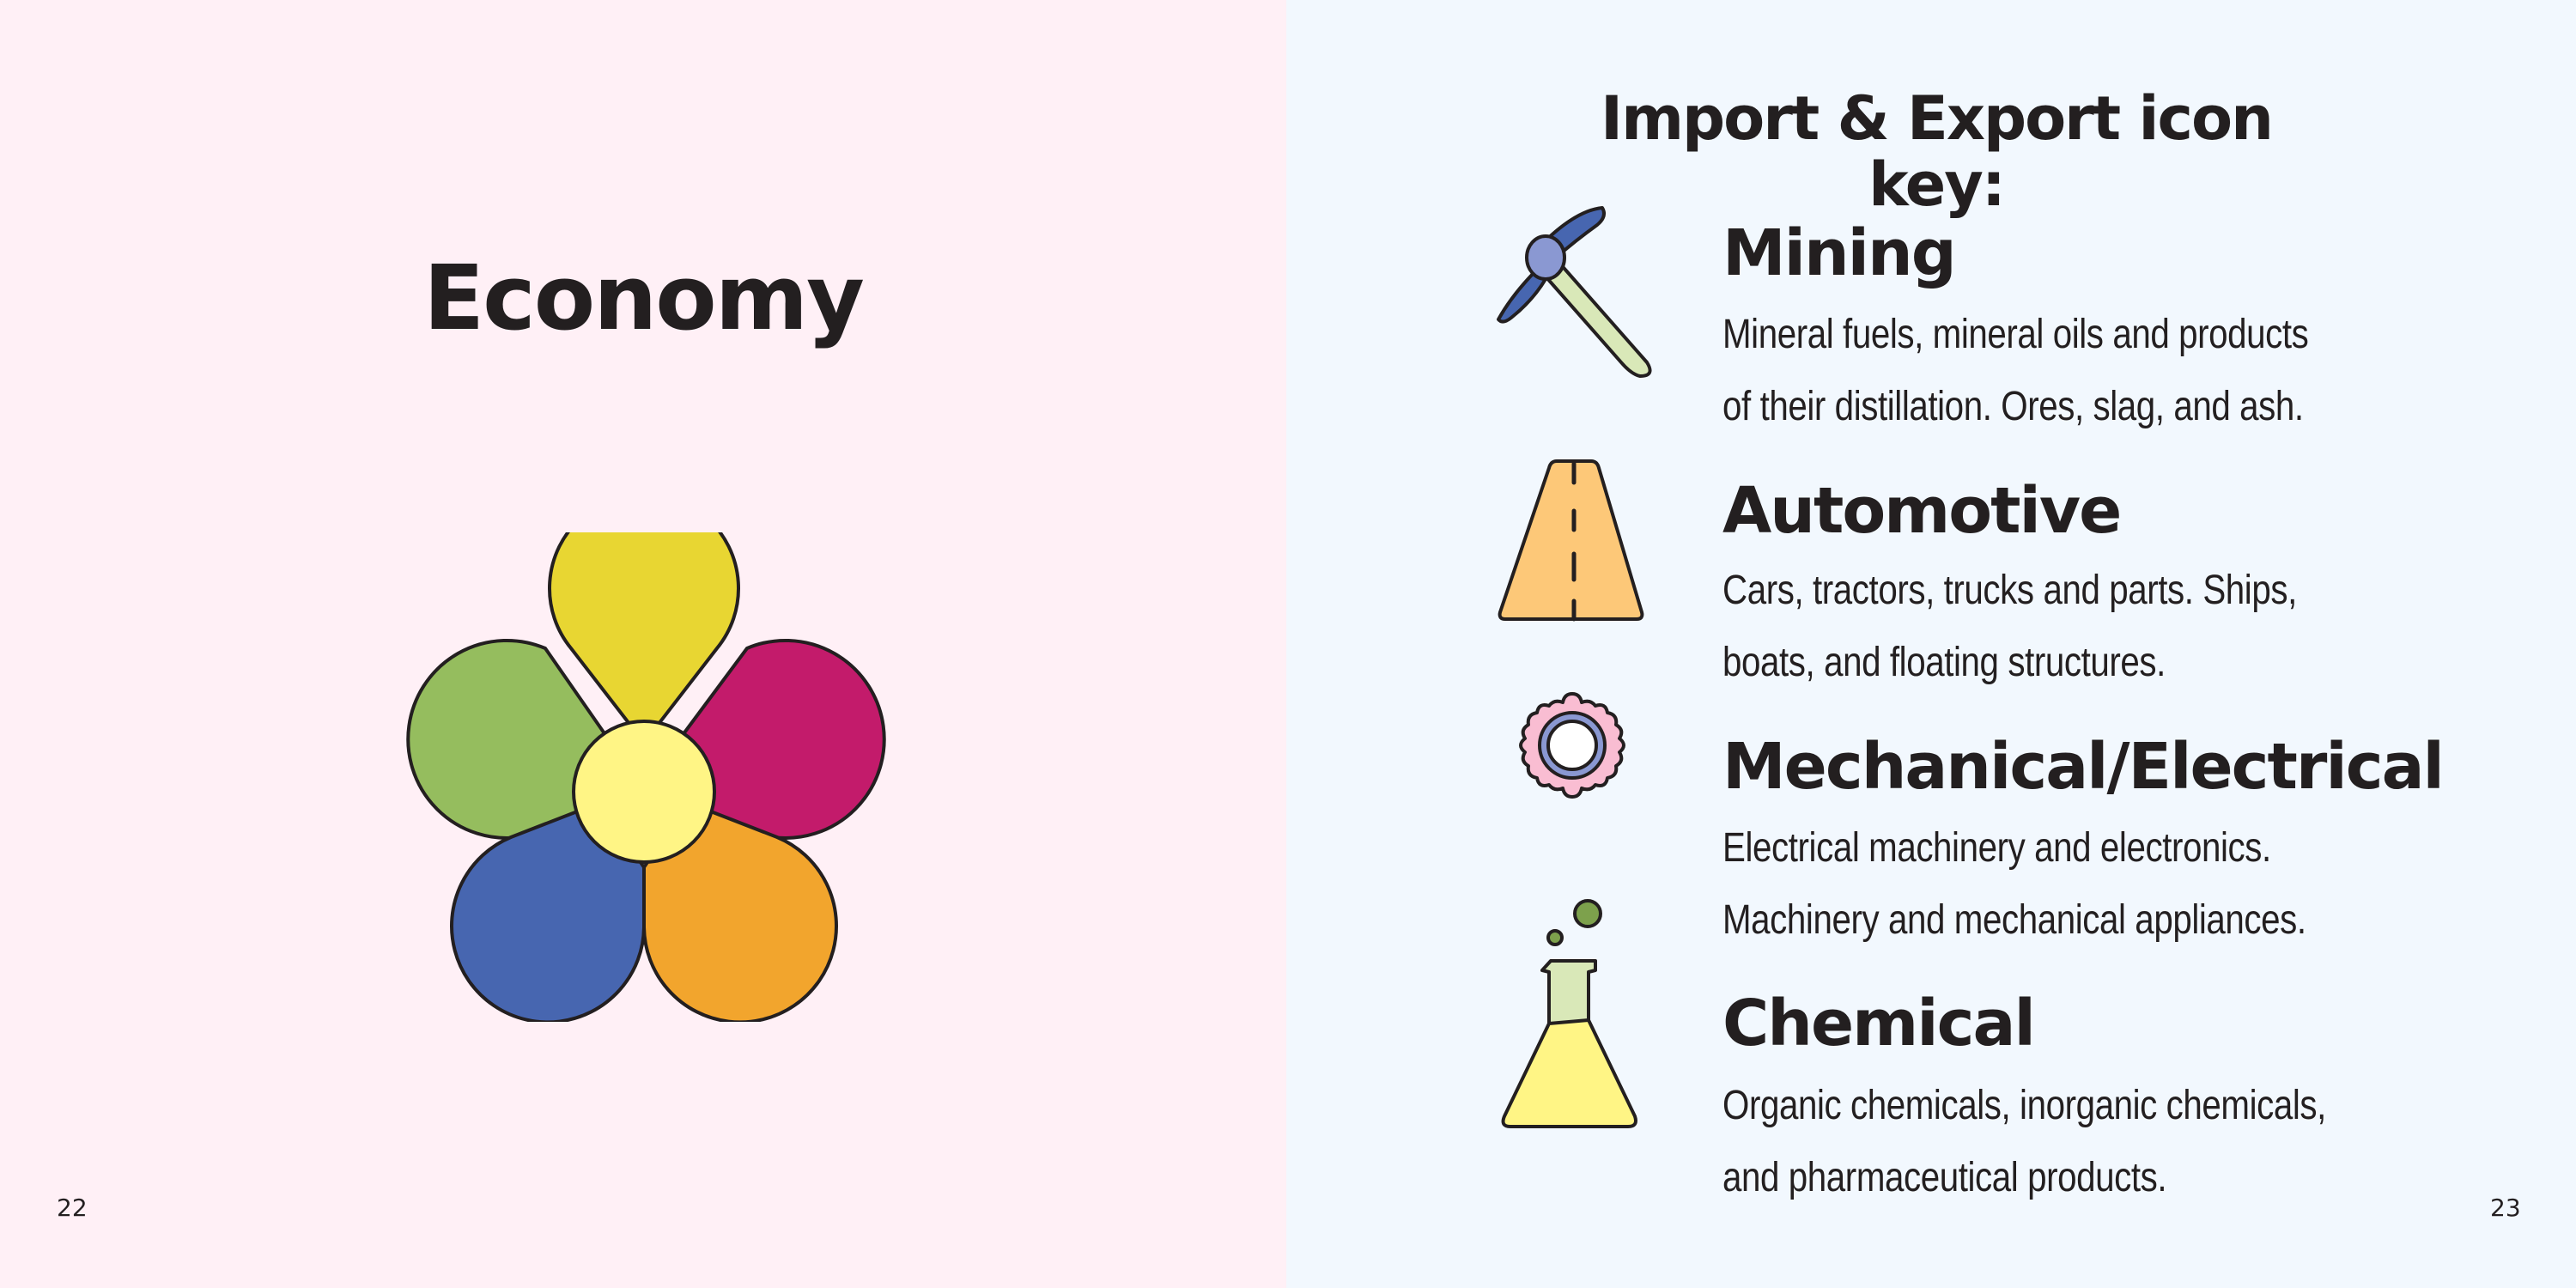  Describe the element at coordinates (1569, 1013) in the screenshot. I see `flask-icon` at that location.